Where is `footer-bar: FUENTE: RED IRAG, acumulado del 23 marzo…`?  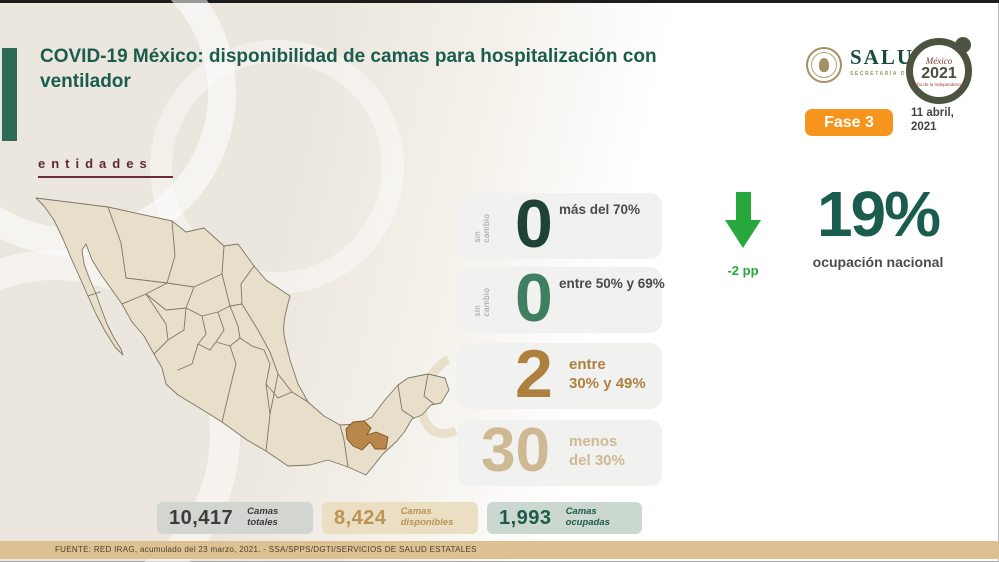 footer-bar: FUENTE: RED IRAG, acumulado del 23 marzo… is located at coordinates (499, 550).